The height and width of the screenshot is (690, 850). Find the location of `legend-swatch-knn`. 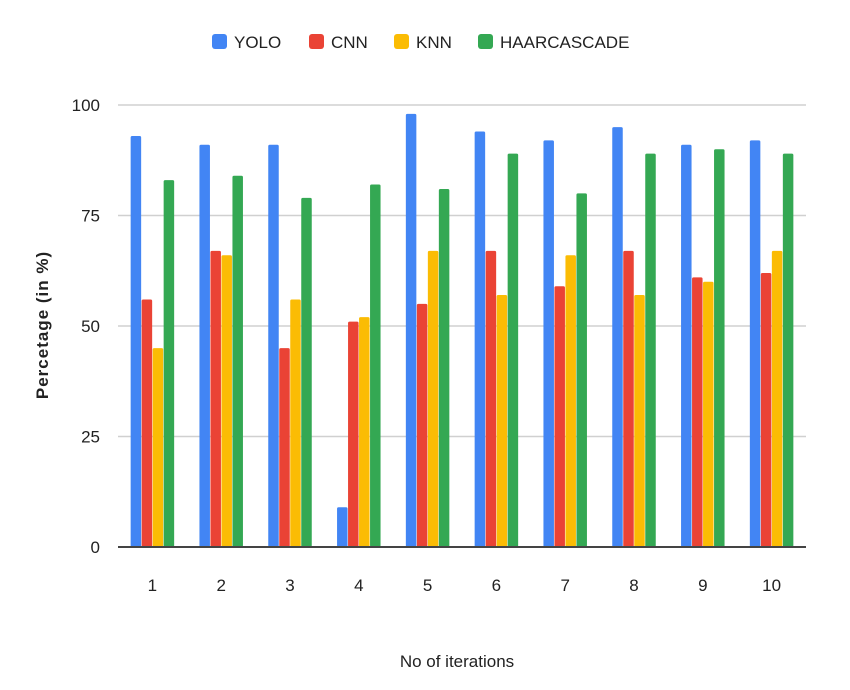

legend-swatch-knn is located at coordinates (401, 41).